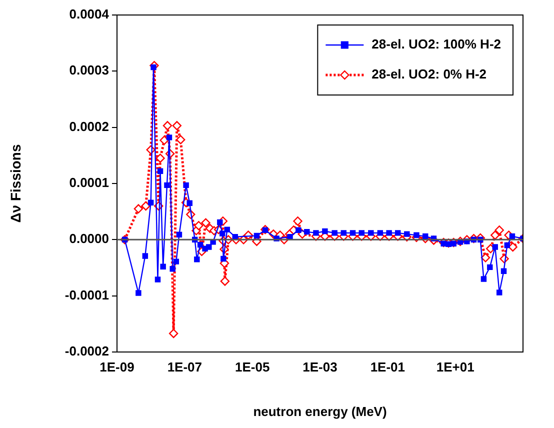 This screenshot has width=554, height=428. Describe the element at coordinates (89, 70) in the screenshot. I see `y-tick-label: 0.0003` at that location.